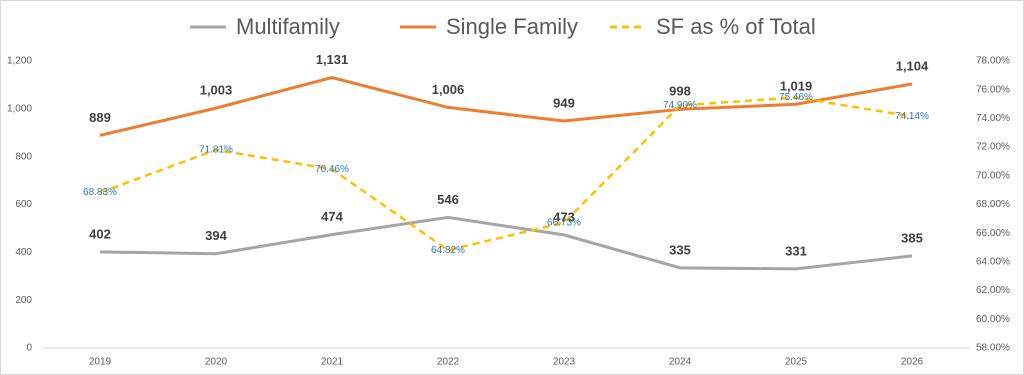 Image resolution: width=1024 pixels, height=375 pixels. Describe the element at coordinates (19, 108) in the screenshot. I see `y-tick-label: 1,000` at that location.